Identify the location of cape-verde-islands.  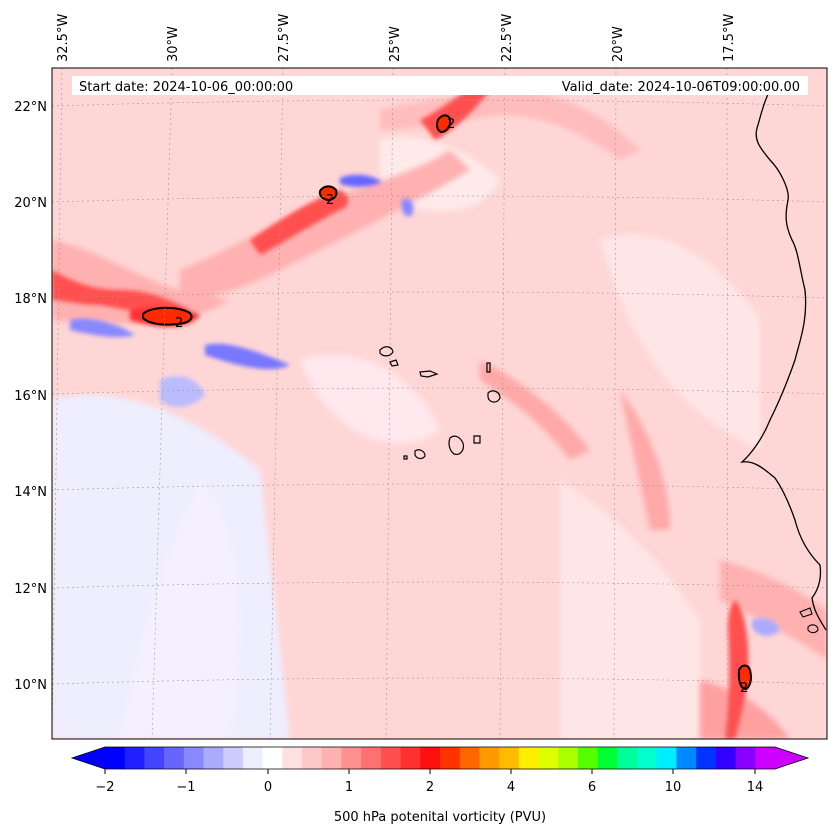
(440, 403).